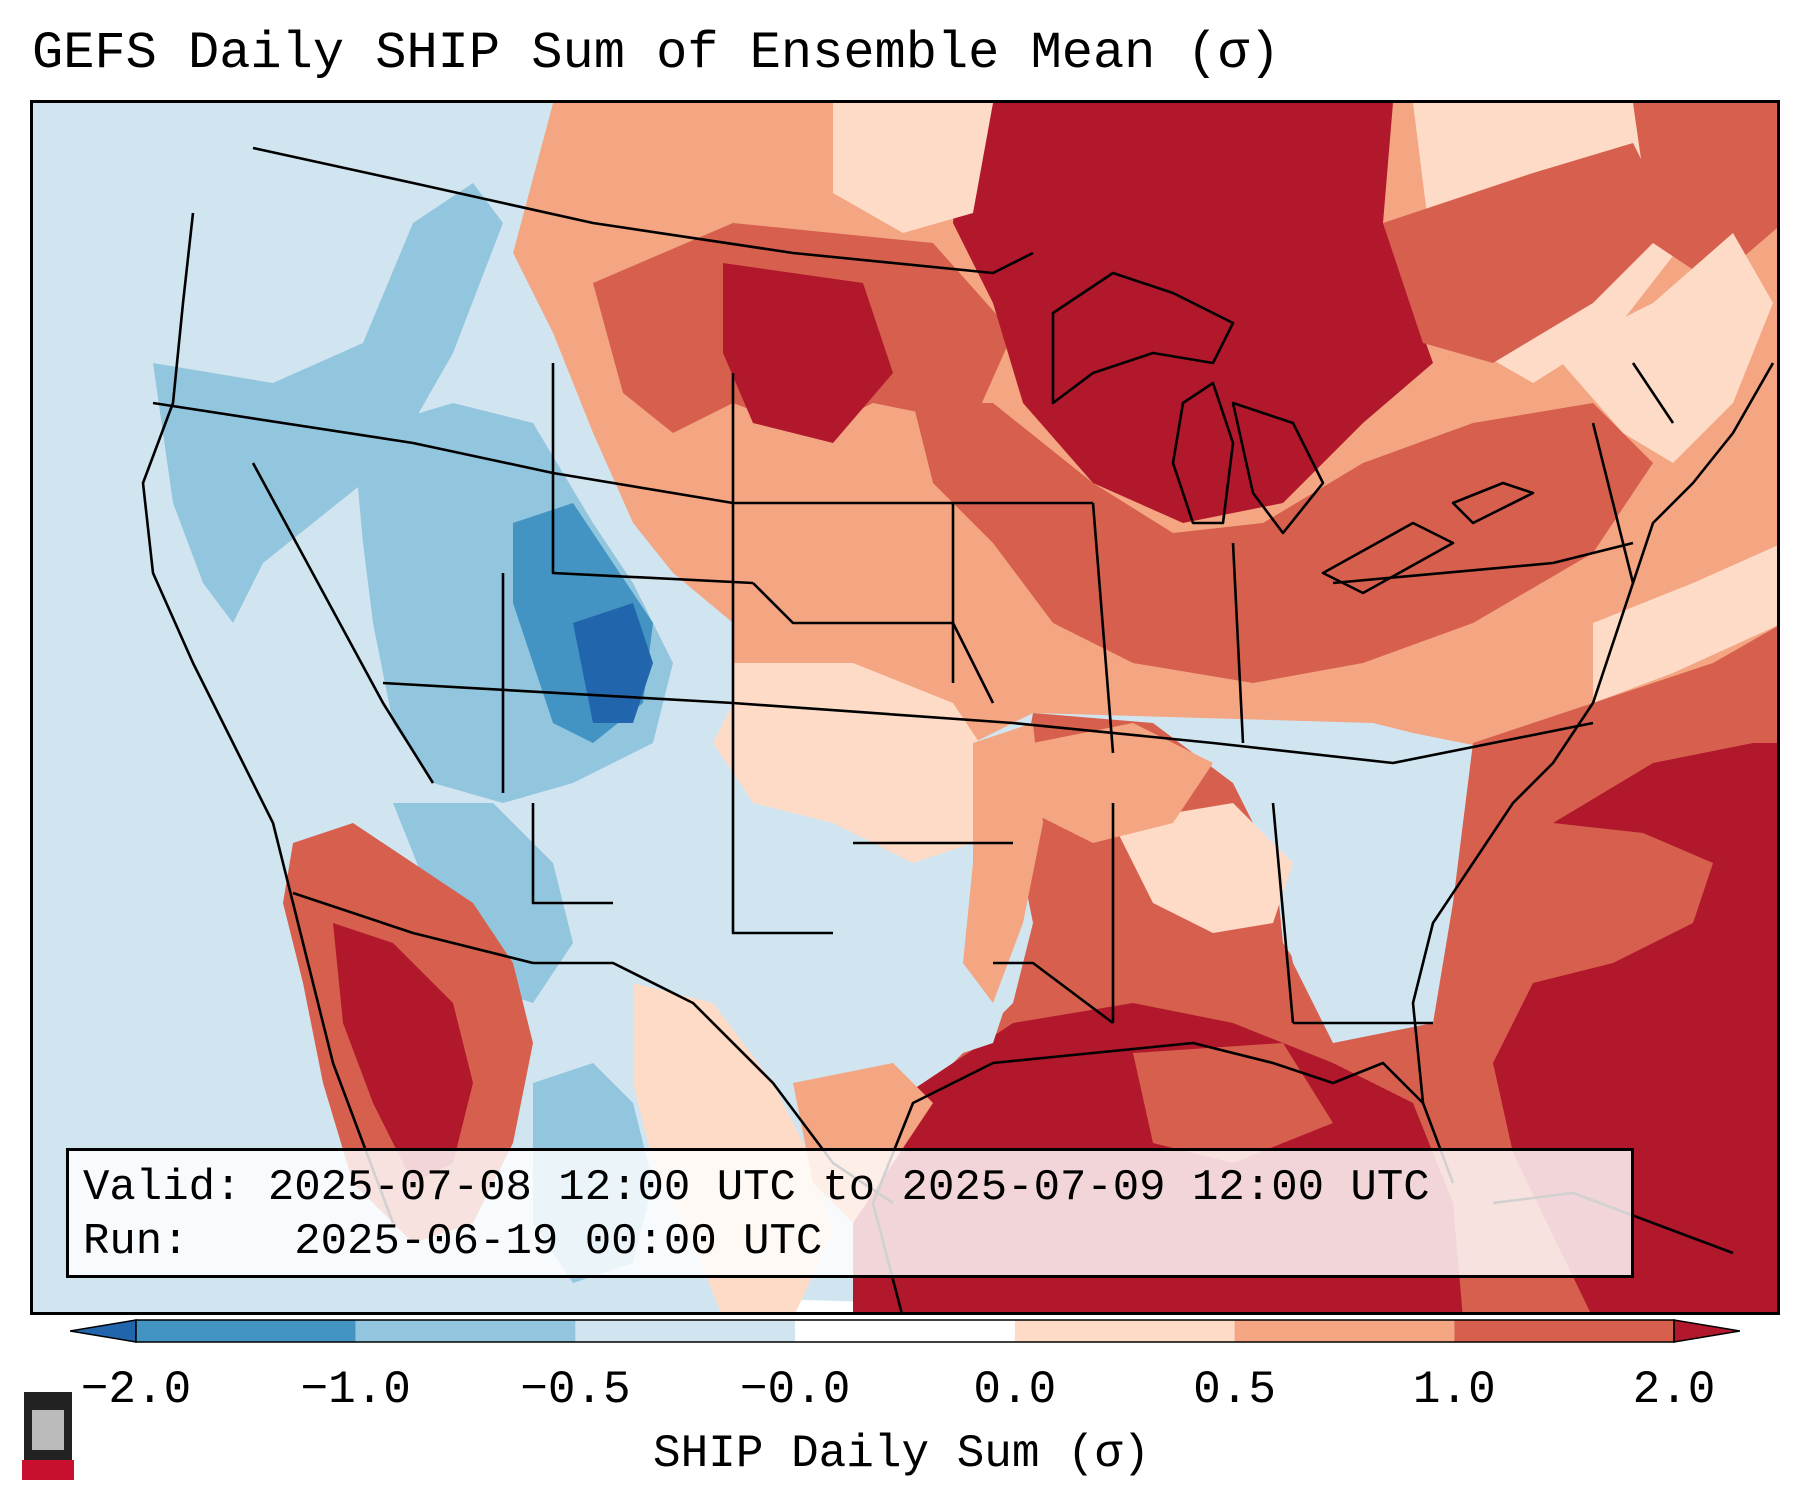 The width and height of the screenshot is (1803, 1506). What do you see at coordinates (1234, 1390) in the screenshot?
I see `colorbar-tick-label: 0.5` at bounding box center [1234, 1390].